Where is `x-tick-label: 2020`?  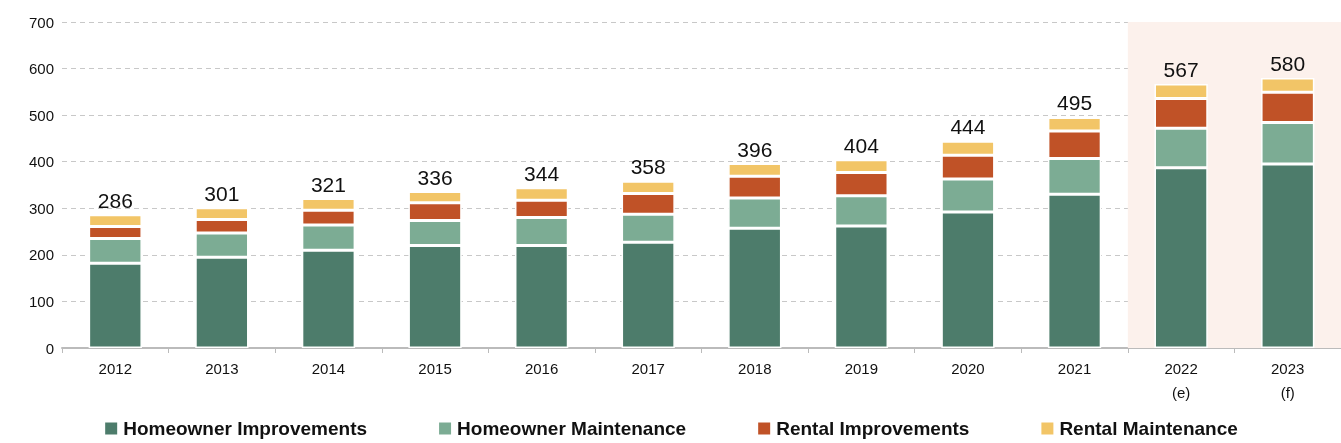
x-tick-label: 2020 is located at coordinates (968, 368).